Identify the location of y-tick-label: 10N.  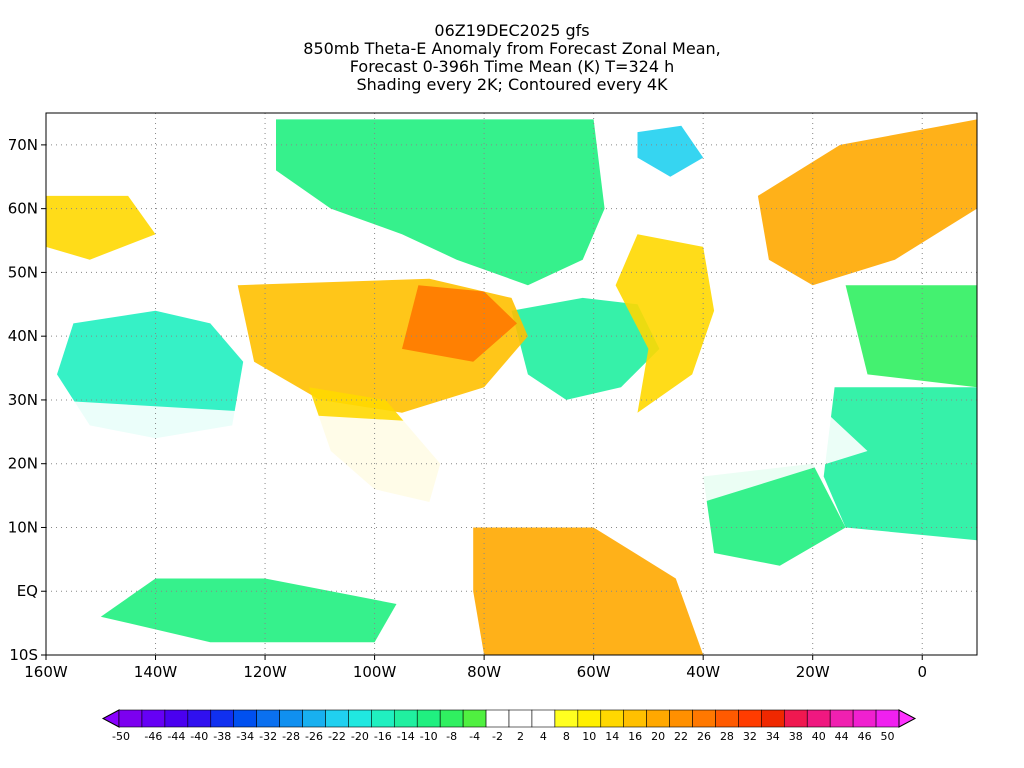
(23, 527).